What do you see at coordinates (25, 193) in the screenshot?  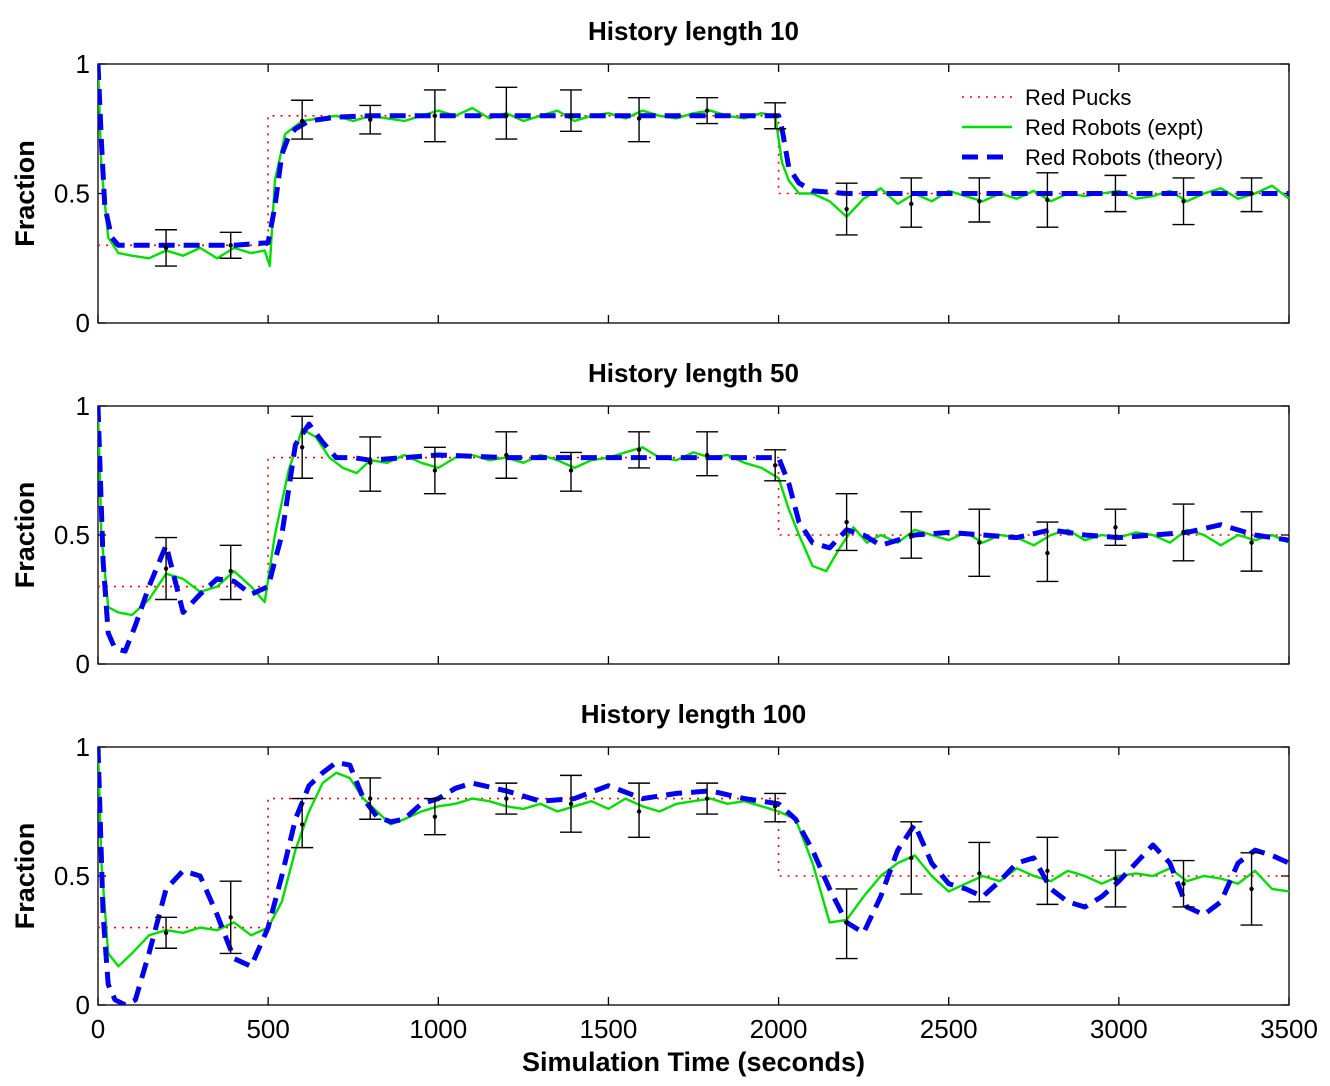 I see `y-axis-label: Fraction` at bounding box center [25, 193].